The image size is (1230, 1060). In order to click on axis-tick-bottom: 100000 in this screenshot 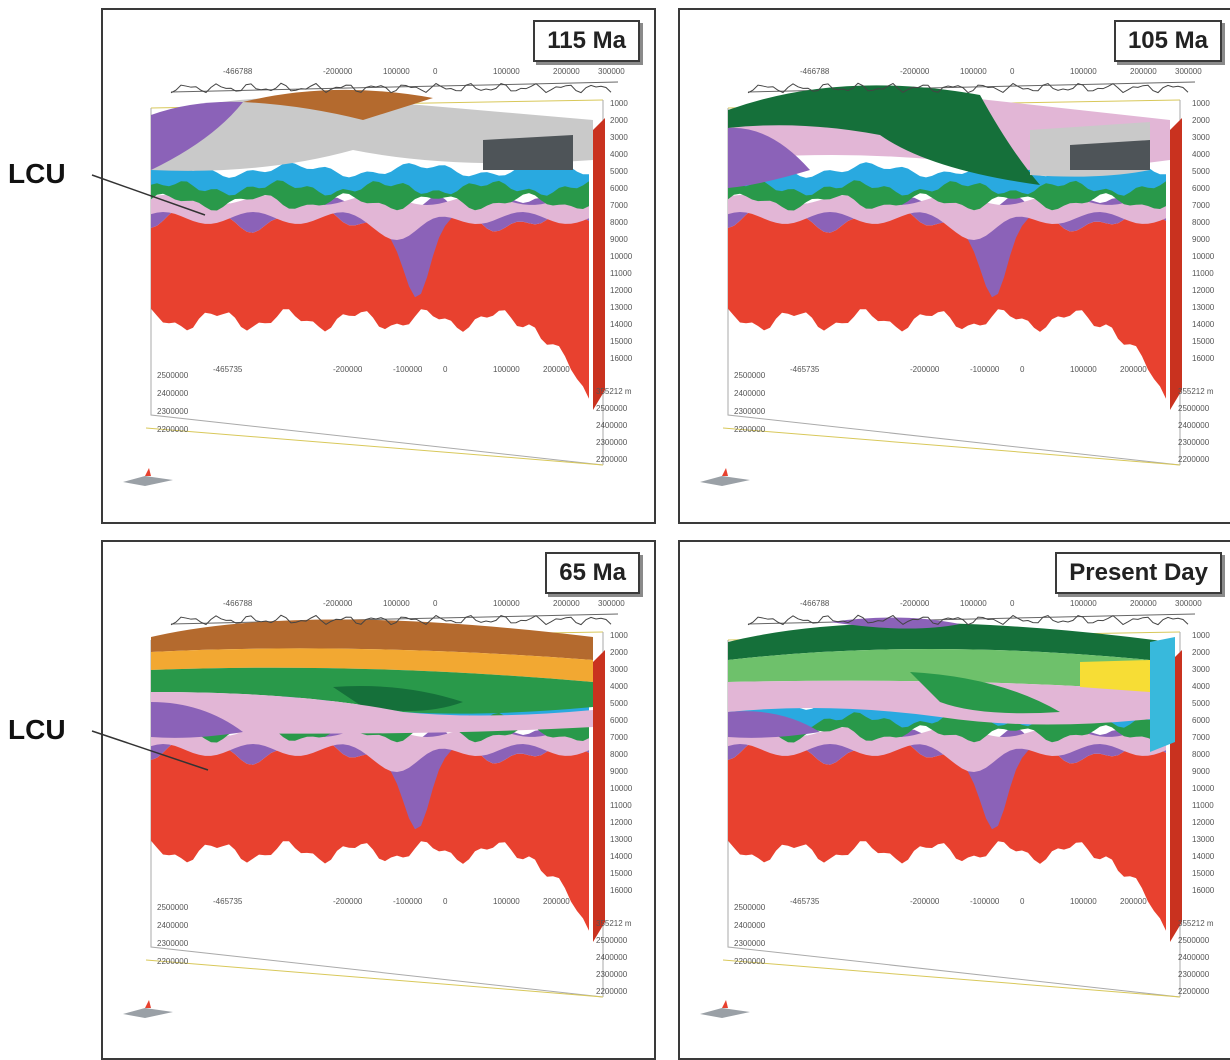, I will do `click(1083, 901)`.